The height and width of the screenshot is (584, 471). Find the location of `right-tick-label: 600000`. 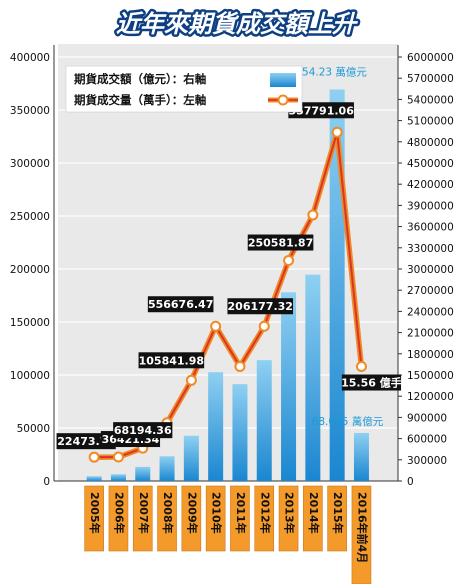

right-tick-label: 600000 is located at coordinates (427, 440).